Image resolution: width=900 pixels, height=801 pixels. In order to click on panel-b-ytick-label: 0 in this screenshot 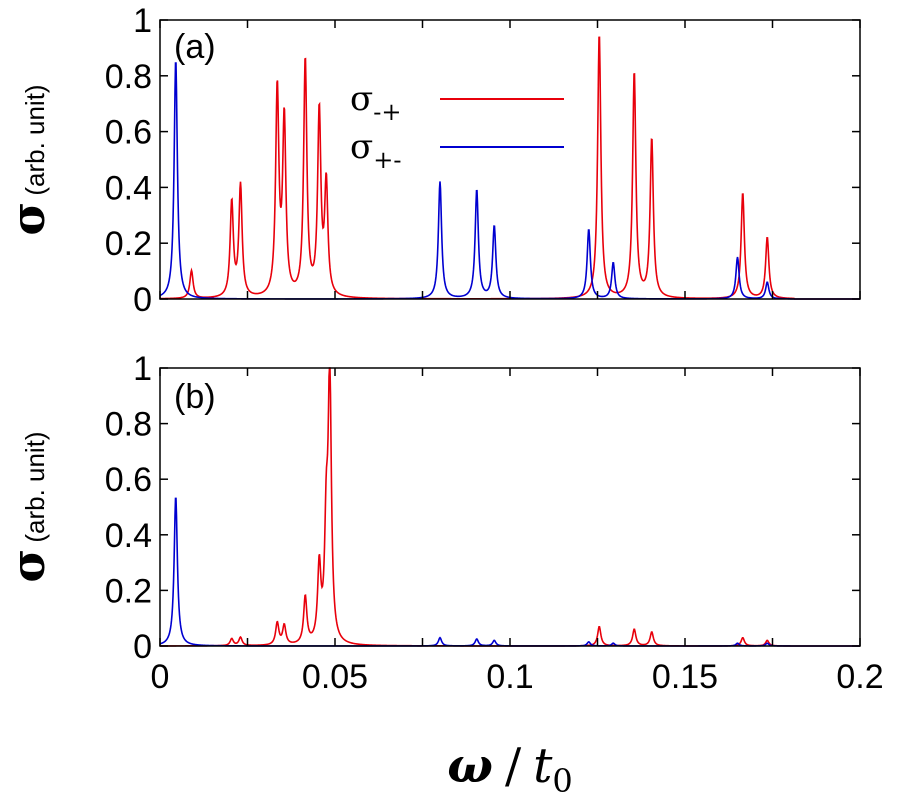, I will do `click(142, 647)`.